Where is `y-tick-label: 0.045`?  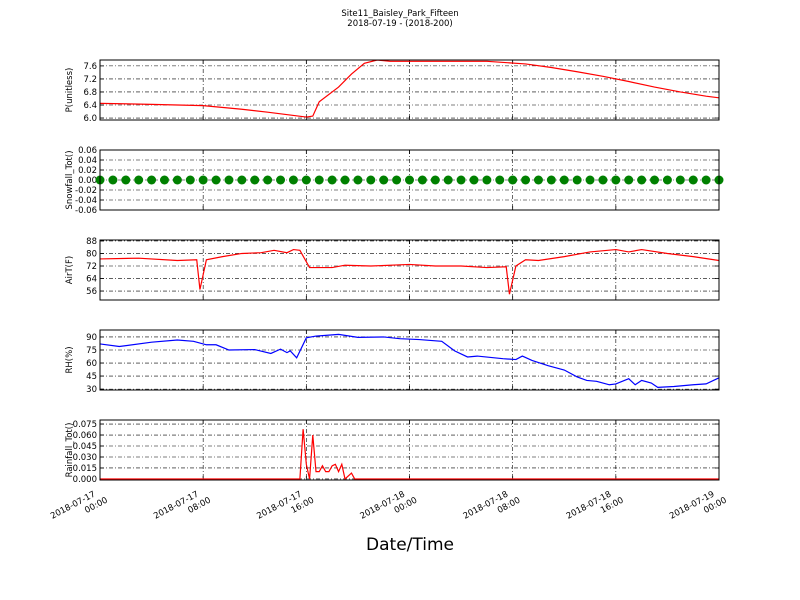 y-tick-label: 0.045 is located at coordinates (85, 447).